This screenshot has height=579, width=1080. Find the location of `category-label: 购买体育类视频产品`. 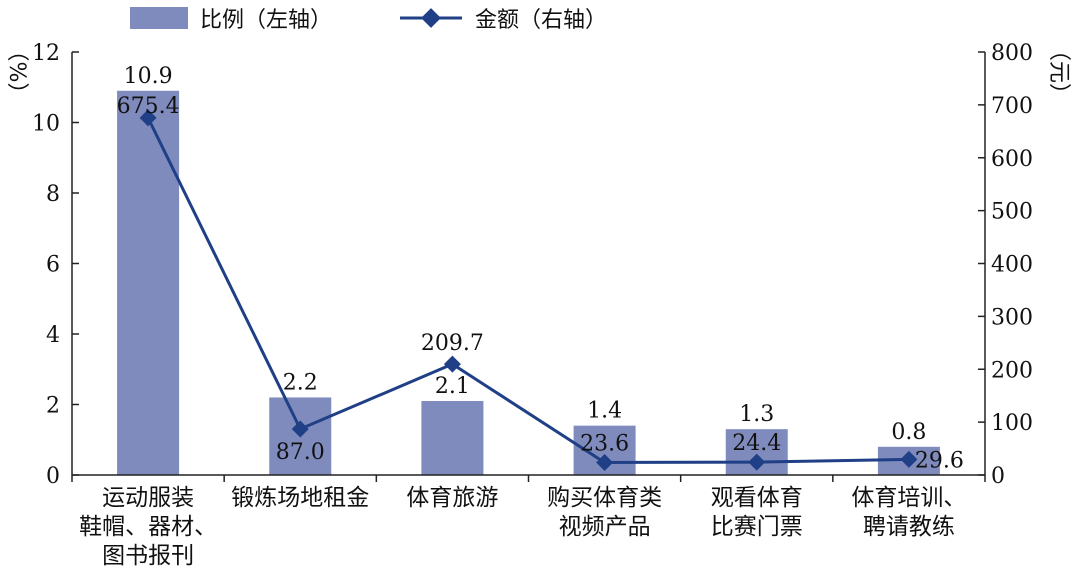

category-label: 购买体育类视频产品 is located at coordinates (604, 512).